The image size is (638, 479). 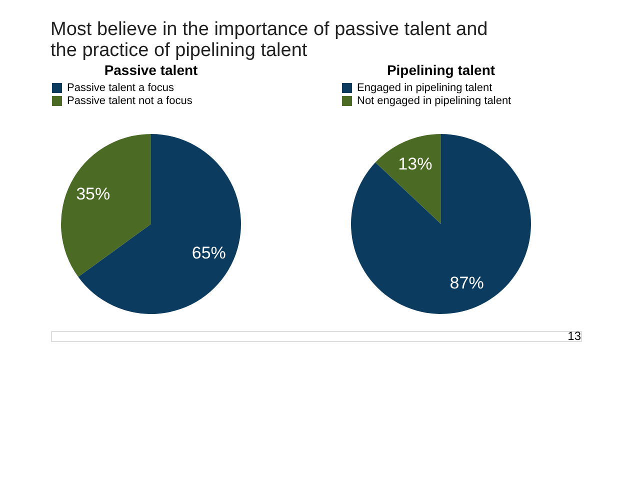 I want to click on text: 13, so click(x=575, y=336).